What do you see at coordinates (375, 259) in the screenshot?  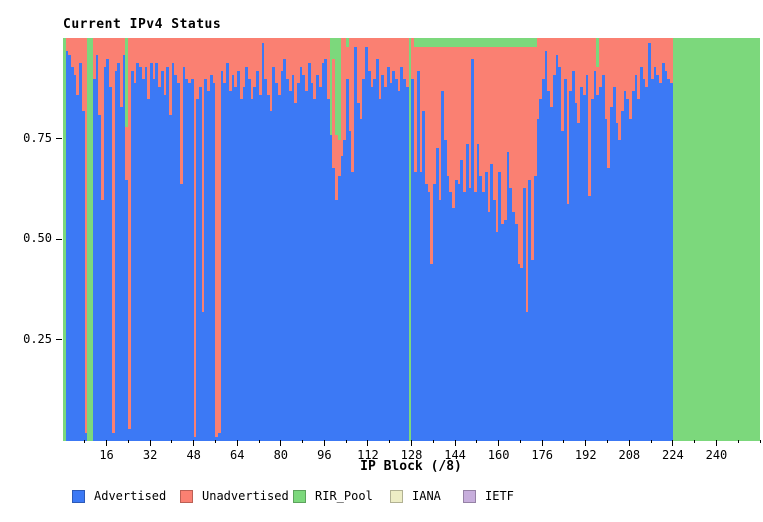 I see `bar-block-114-advertised-segment` at bounding box center [375, 259].